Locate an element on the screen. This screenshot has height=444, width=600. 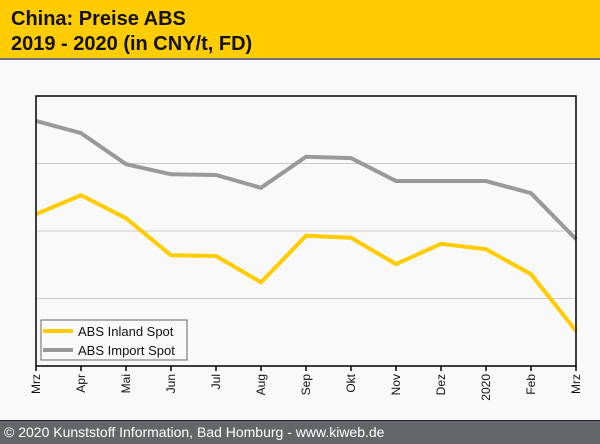
chart-title: China: Preise ABS is located at coordinates (98, 19).